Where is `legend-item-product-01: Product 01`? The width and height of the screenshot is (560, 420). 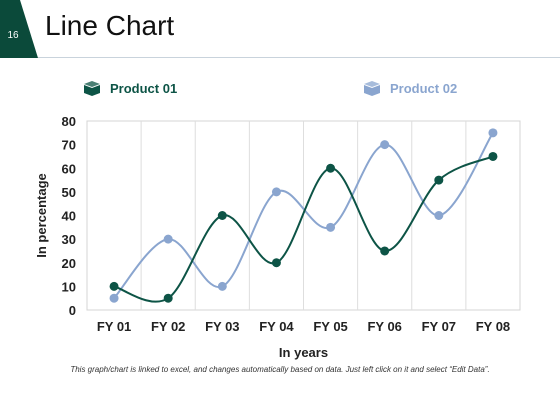 legend-item-product-01: Product 01 is located at coordinates (129, 88).